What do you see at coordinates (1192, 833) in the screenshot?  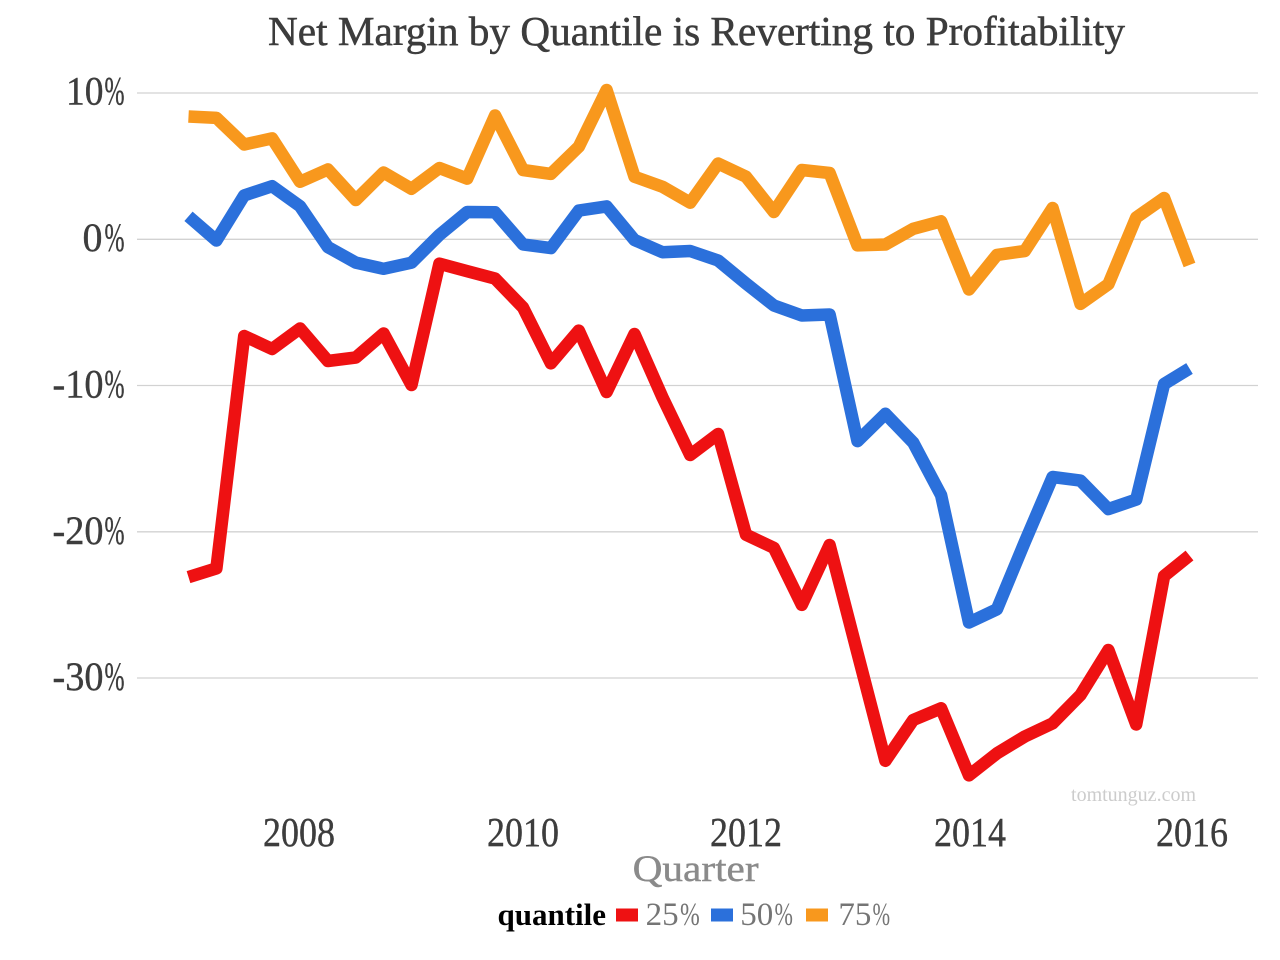 I see `svg-text: 2016` at bounding box center [1192, 833].